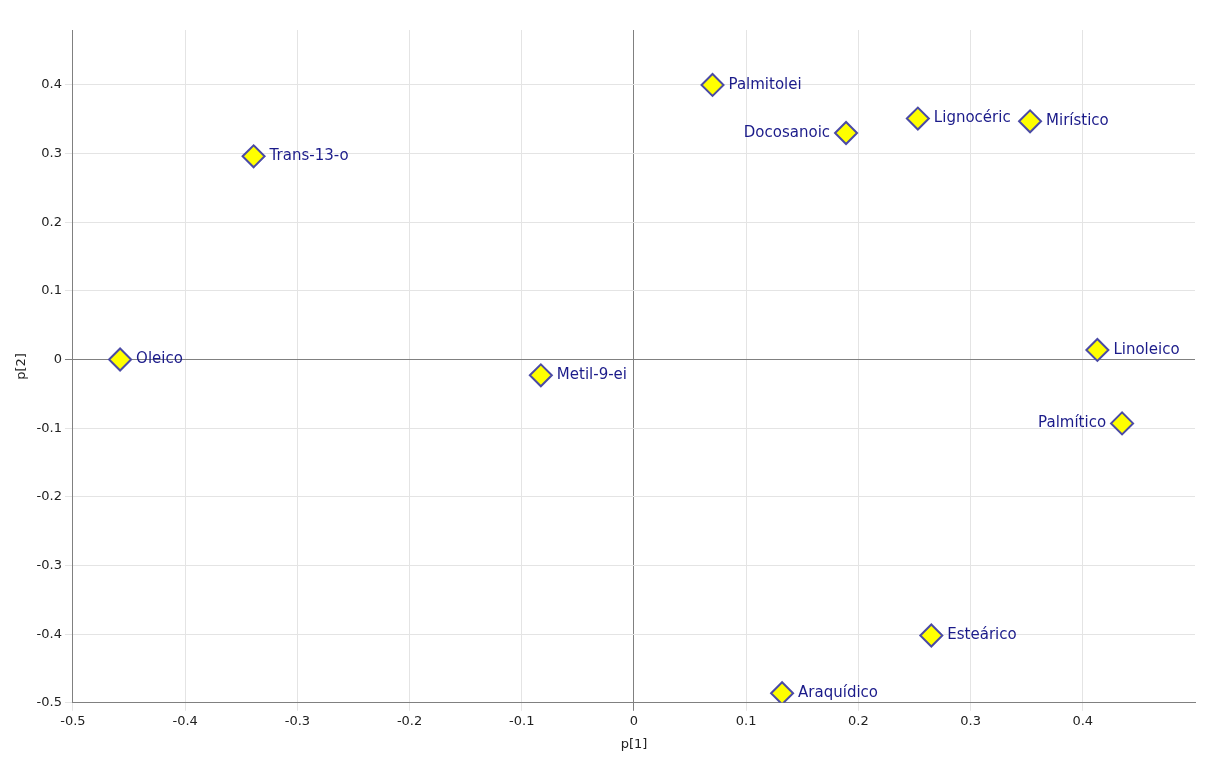 The image size is (1208, 764). I want to click on series-label: Metil-9-ei, so click(592, 374).